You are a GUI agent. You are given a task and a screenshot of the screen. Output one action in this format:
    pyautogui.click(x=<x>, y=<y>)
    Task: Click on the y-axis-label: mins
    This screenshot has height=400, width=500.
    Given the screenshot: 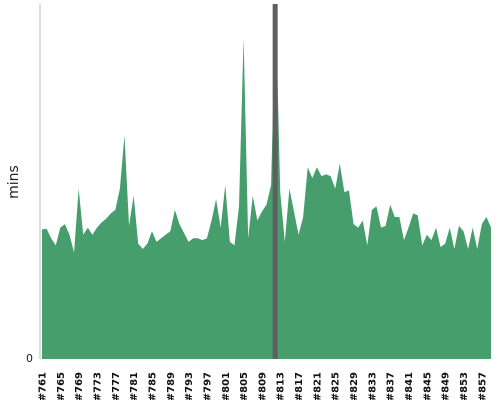 What is the action you would take?
    pyautogui.click(x=14, y=182)
    